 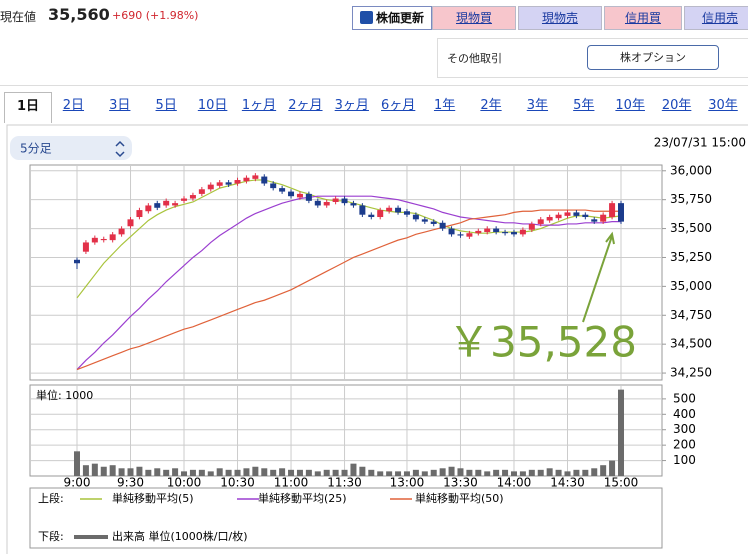 What do you see at coordinates (474, 18) in the screenshot?
I see `cash-buy-button: 現物買` at bounding box center [474, 18].